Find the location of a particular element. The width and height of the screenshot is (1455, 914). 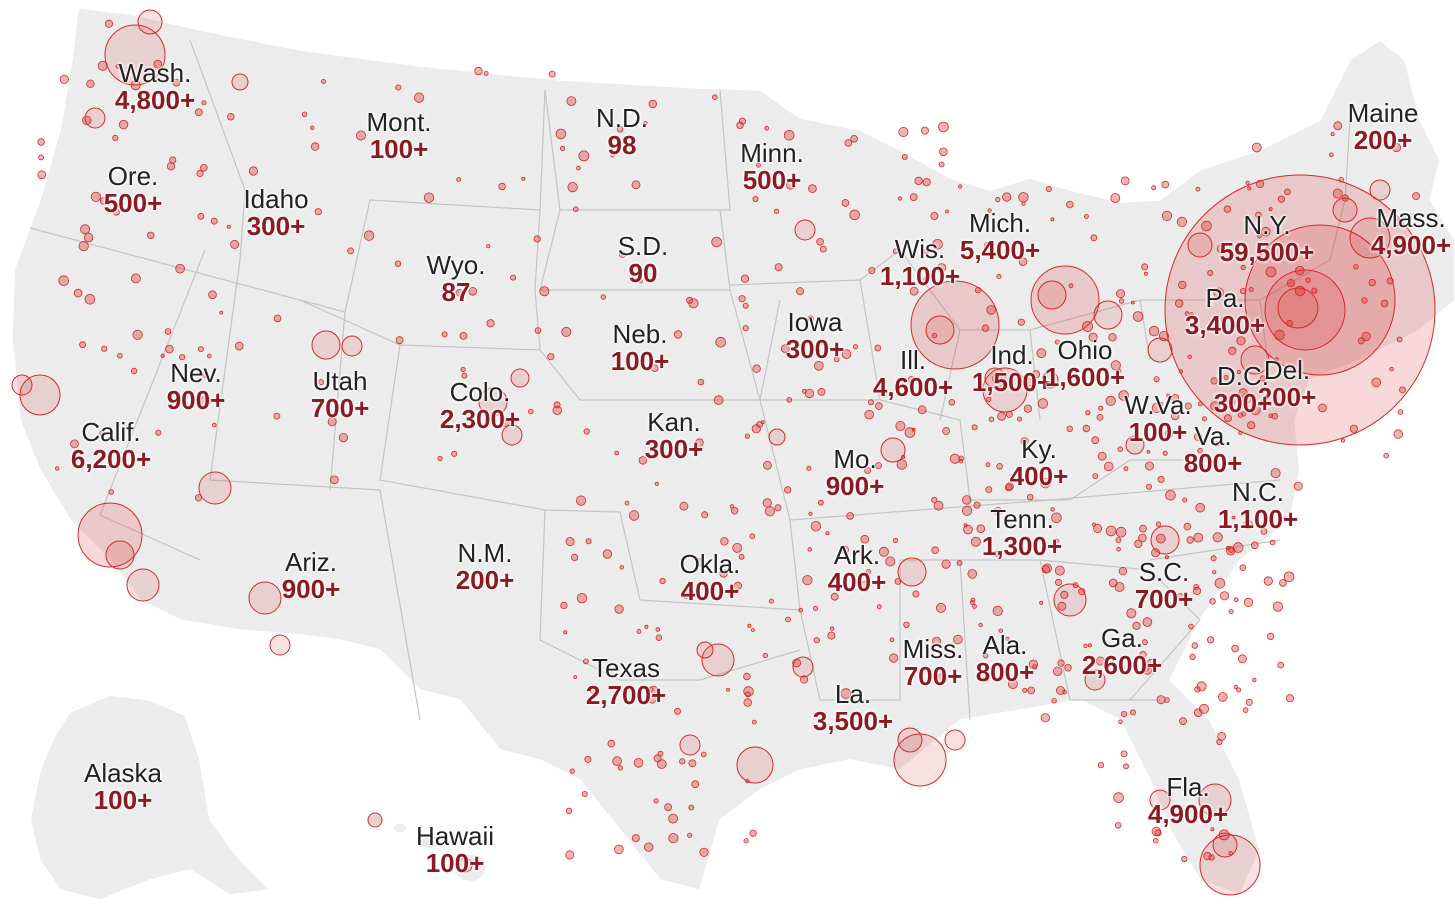

state-name: Iowa is located at coordinates (815, 322).